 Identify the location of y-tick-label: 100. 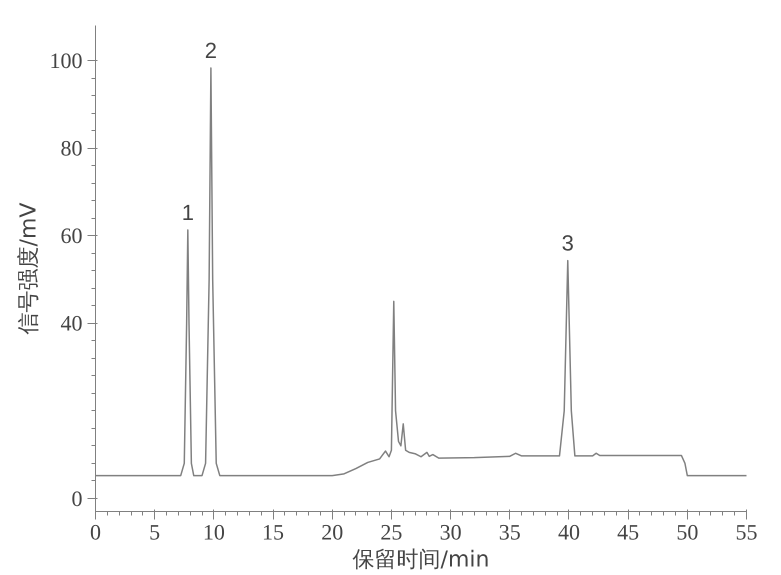
(66, 61).